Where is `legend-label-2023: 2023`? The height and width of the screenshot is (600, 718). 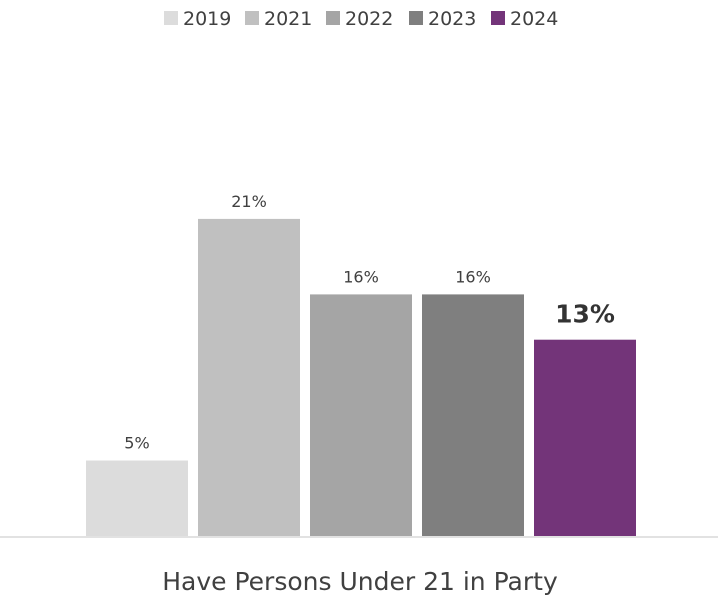 legend-label-2023: 2023 is located at coordinates (452, 19).